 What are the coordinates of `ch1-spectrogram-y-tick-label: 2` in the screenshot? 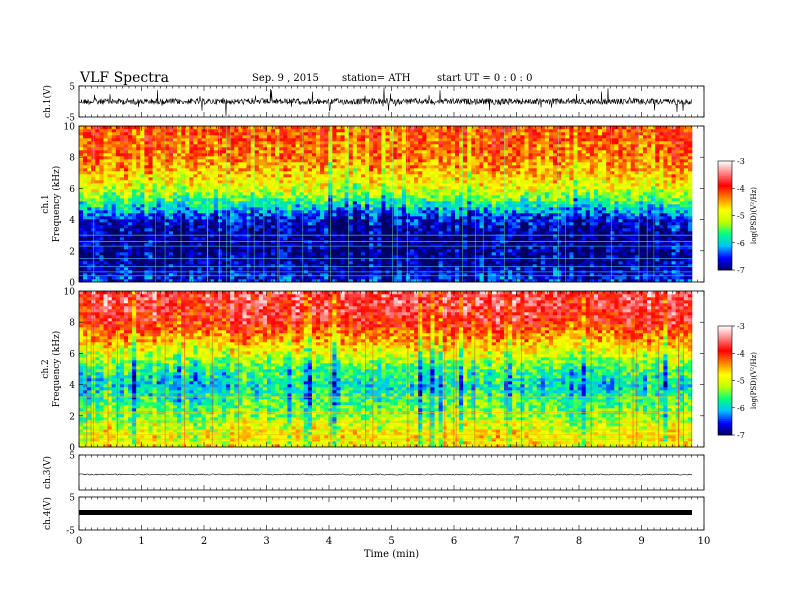 It's located at (72, 252).